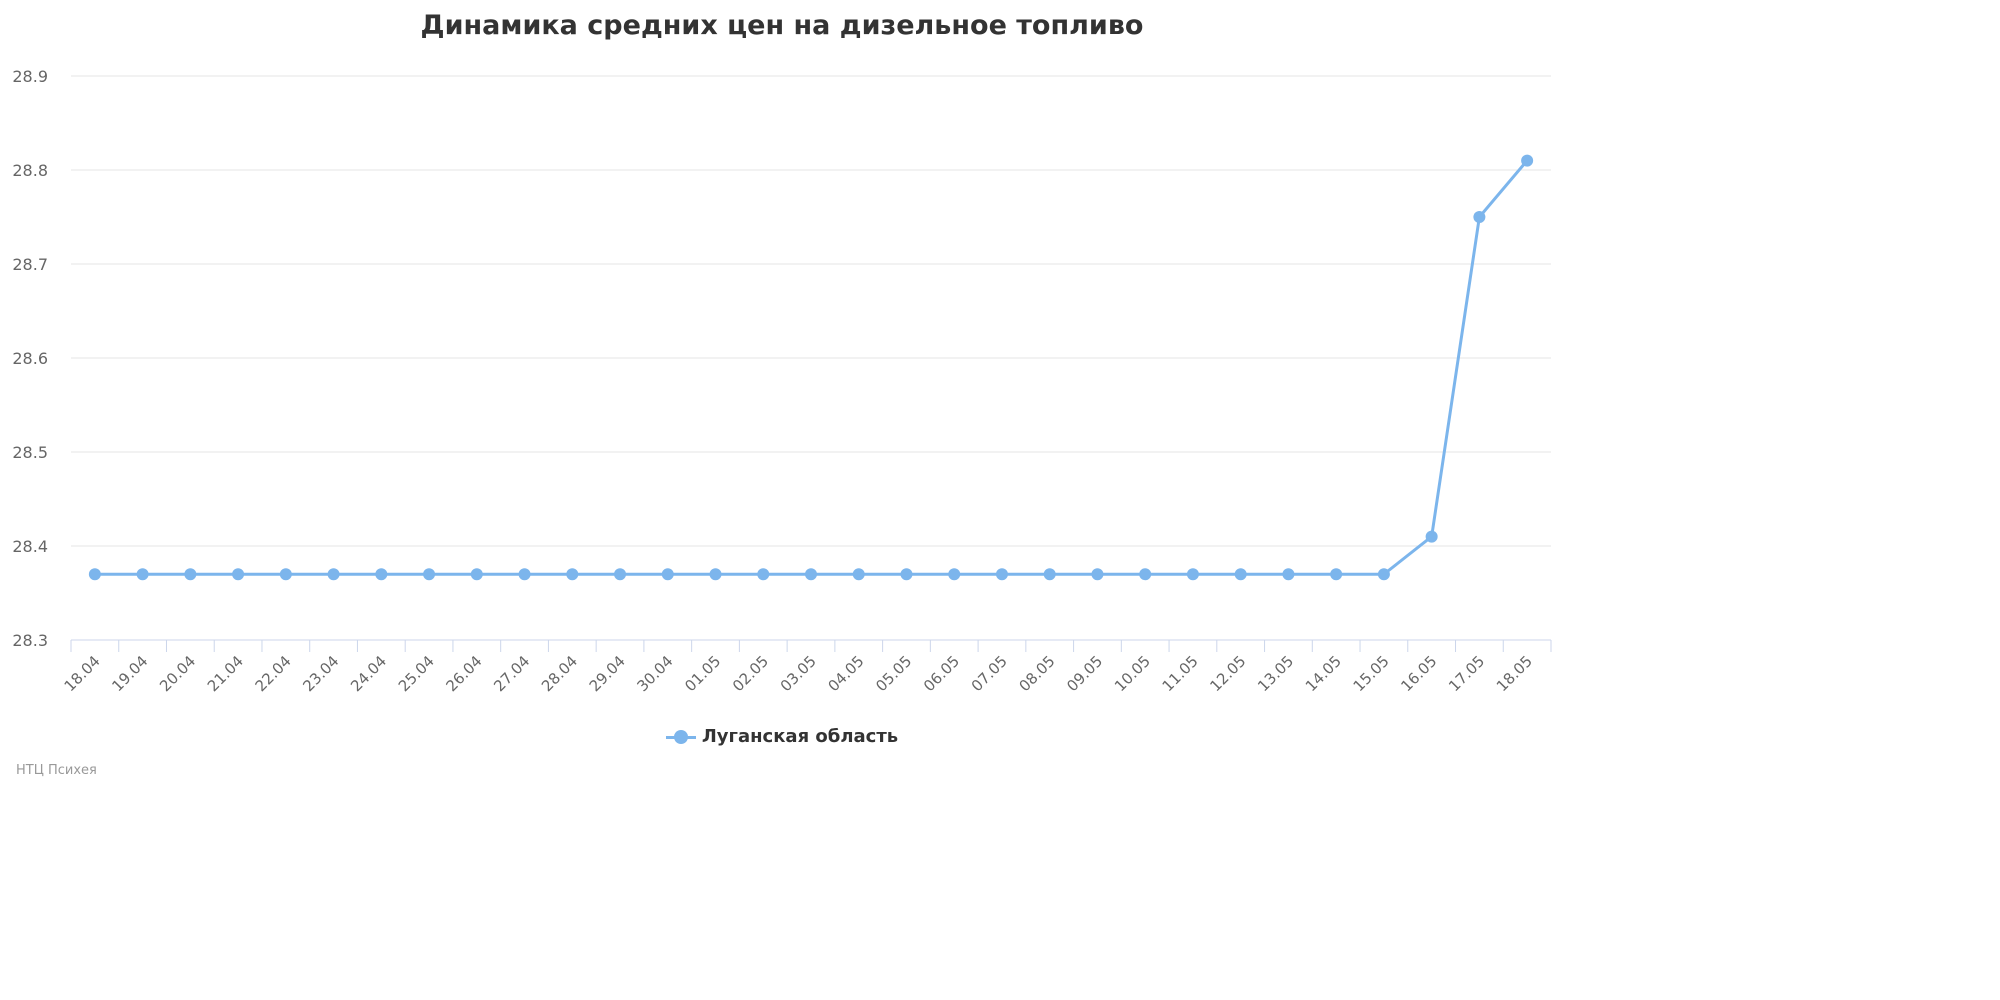  Describe the element at coordinates (320, 673) in the screenshot. I see `x-tick-label: 23.04` at that location.